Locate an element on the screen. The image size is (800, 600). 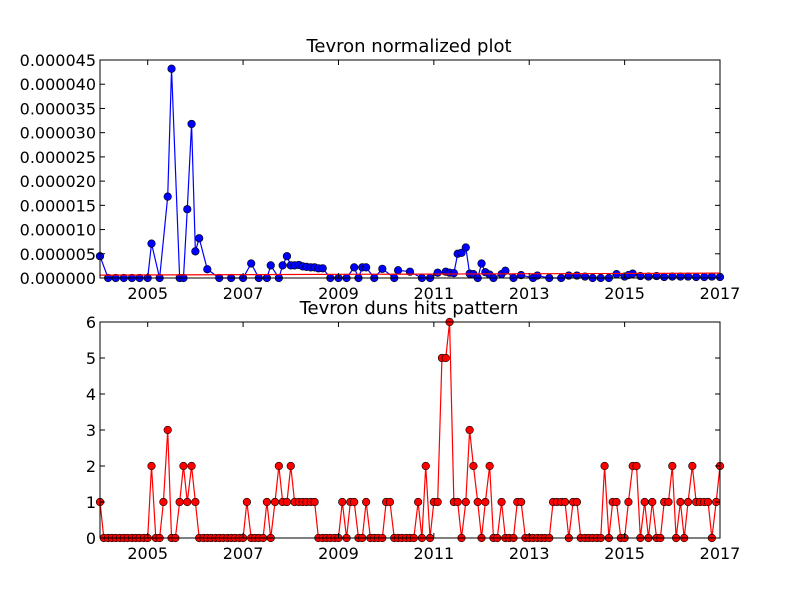
series-line is located at coordinates (410, 274).